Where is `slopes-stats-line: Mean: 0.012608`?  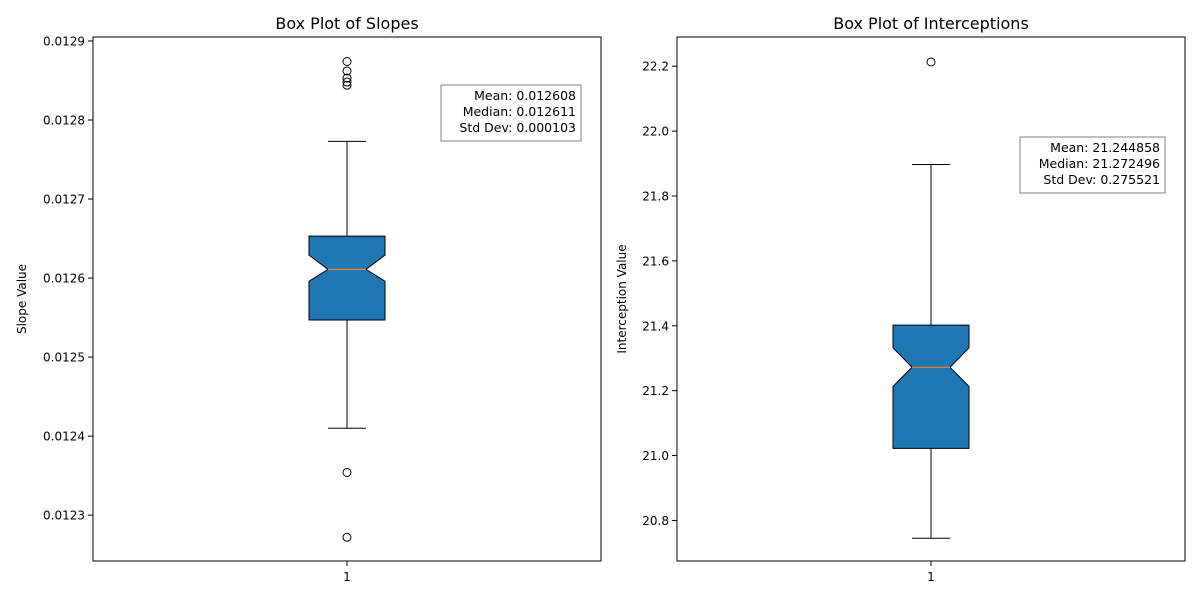
slopes-stats-line: Mean: 0.012608 is located at coordinates (525, 95).